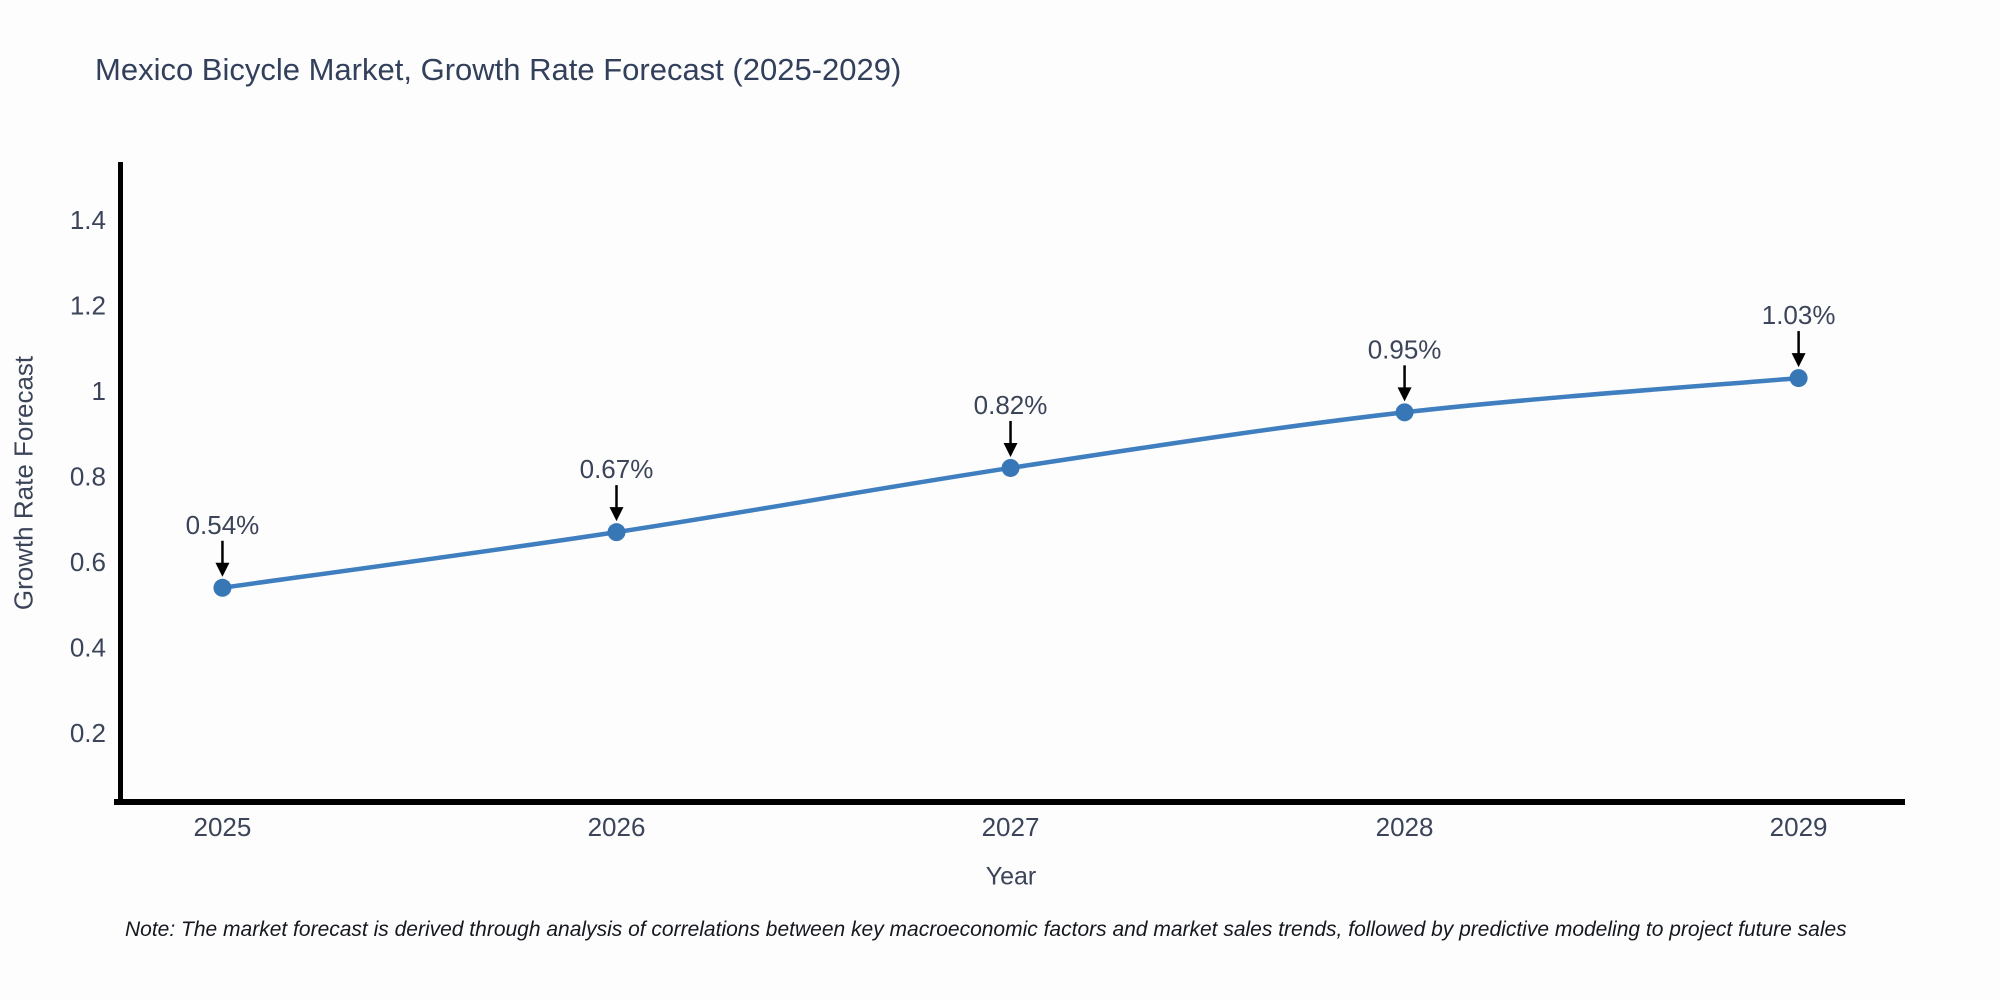 This screenshot has width=2000, height=1000. Describe the element at coordinates (1799, 827) in the screenshot. I see `x-tick-label: 2029` at that location.